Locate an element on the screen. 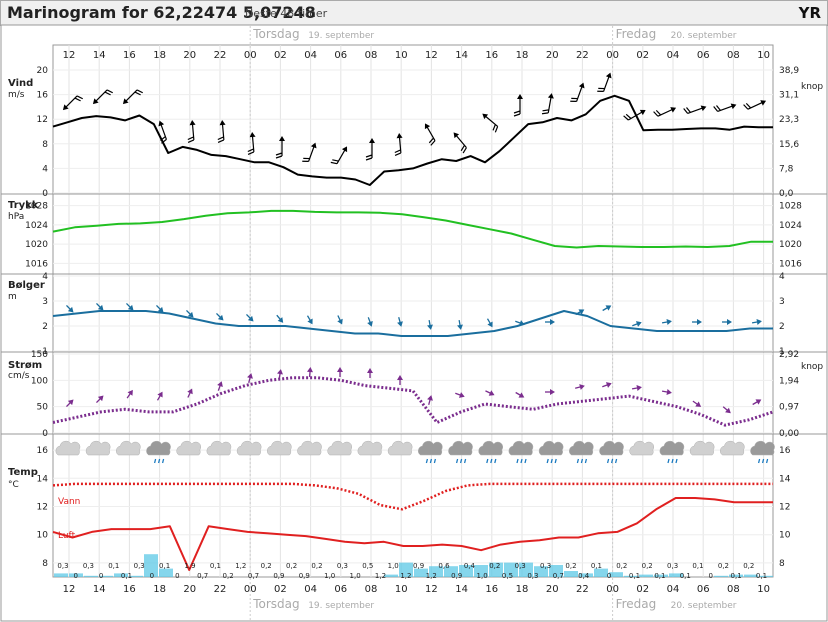 Image resolution: width=828 pixels, height=622 pixels. wave-height-line is located at coordinates (412, 323).